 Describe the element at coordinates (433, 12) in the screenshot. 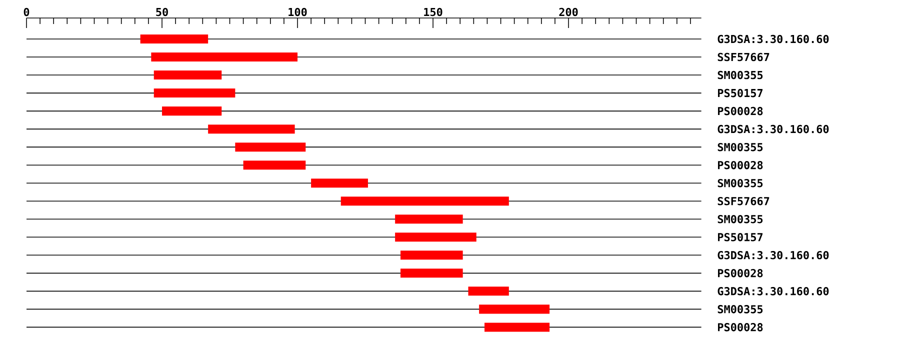

I see `x-tick-label: 150` at that location.